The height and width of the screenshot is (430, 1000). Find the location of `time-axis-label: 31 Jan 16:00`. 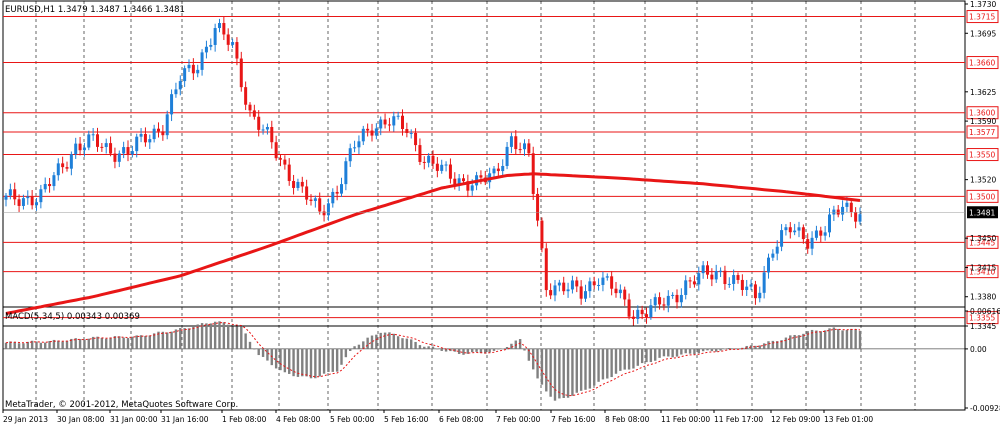

time-axis-label: 31 Jan 16:00 is located at coordinates (185, 419).